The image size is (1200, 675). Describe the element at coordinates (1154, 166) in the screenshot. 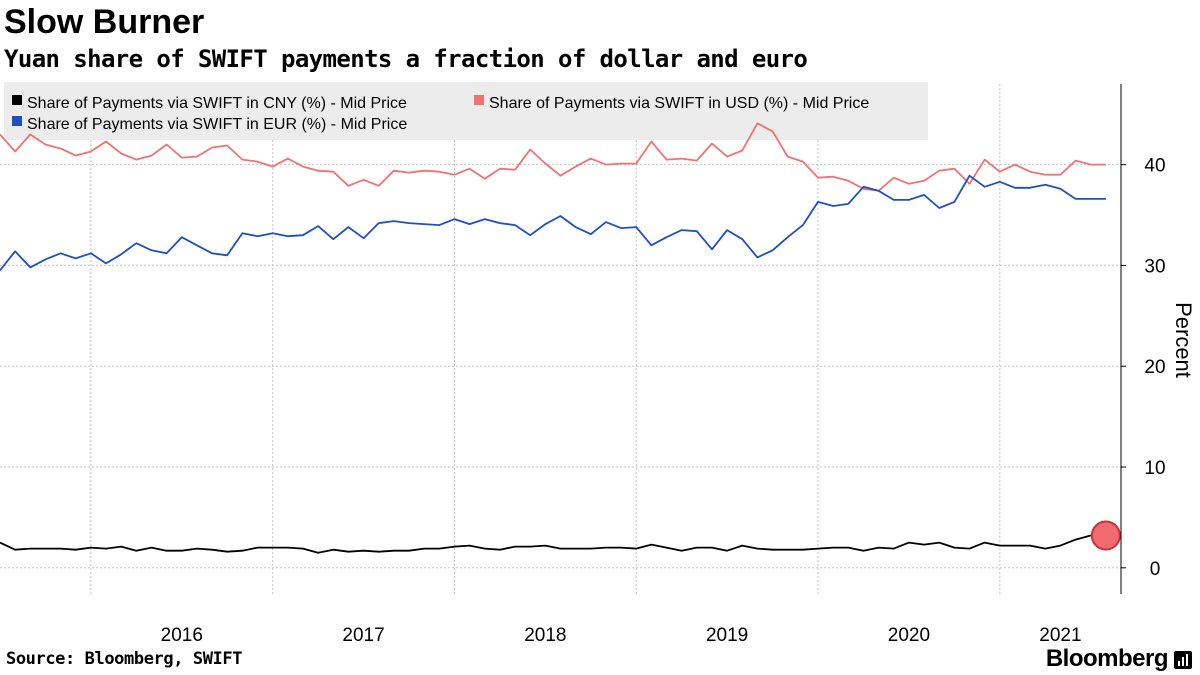

I see `y-tick-label: 40` at that location.